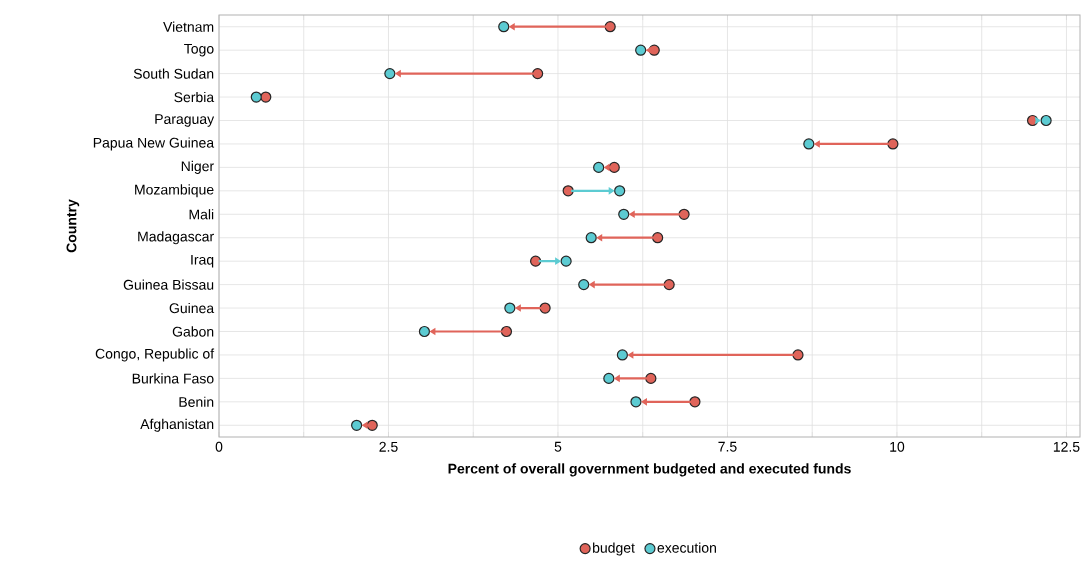 The width and height of the screenshot is (1083, 571). I want to click on x-tick-label: 12.5, so click(1066, 446).